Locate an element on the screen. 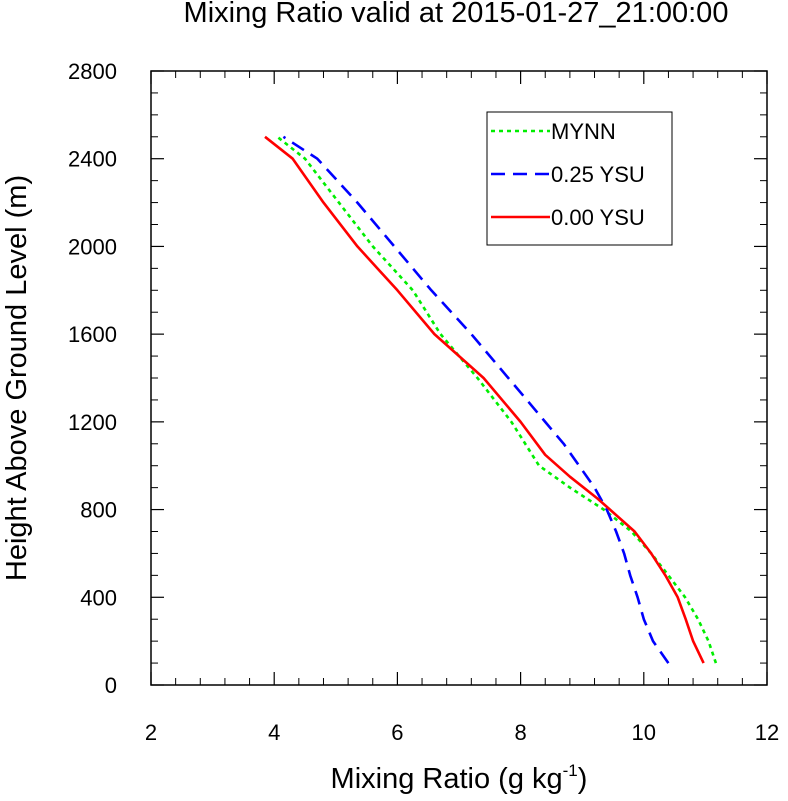 Image resolution: width=788 pixels, height=801 pixels. y-tick-label: 2800 is located at coordinates (92, 71).